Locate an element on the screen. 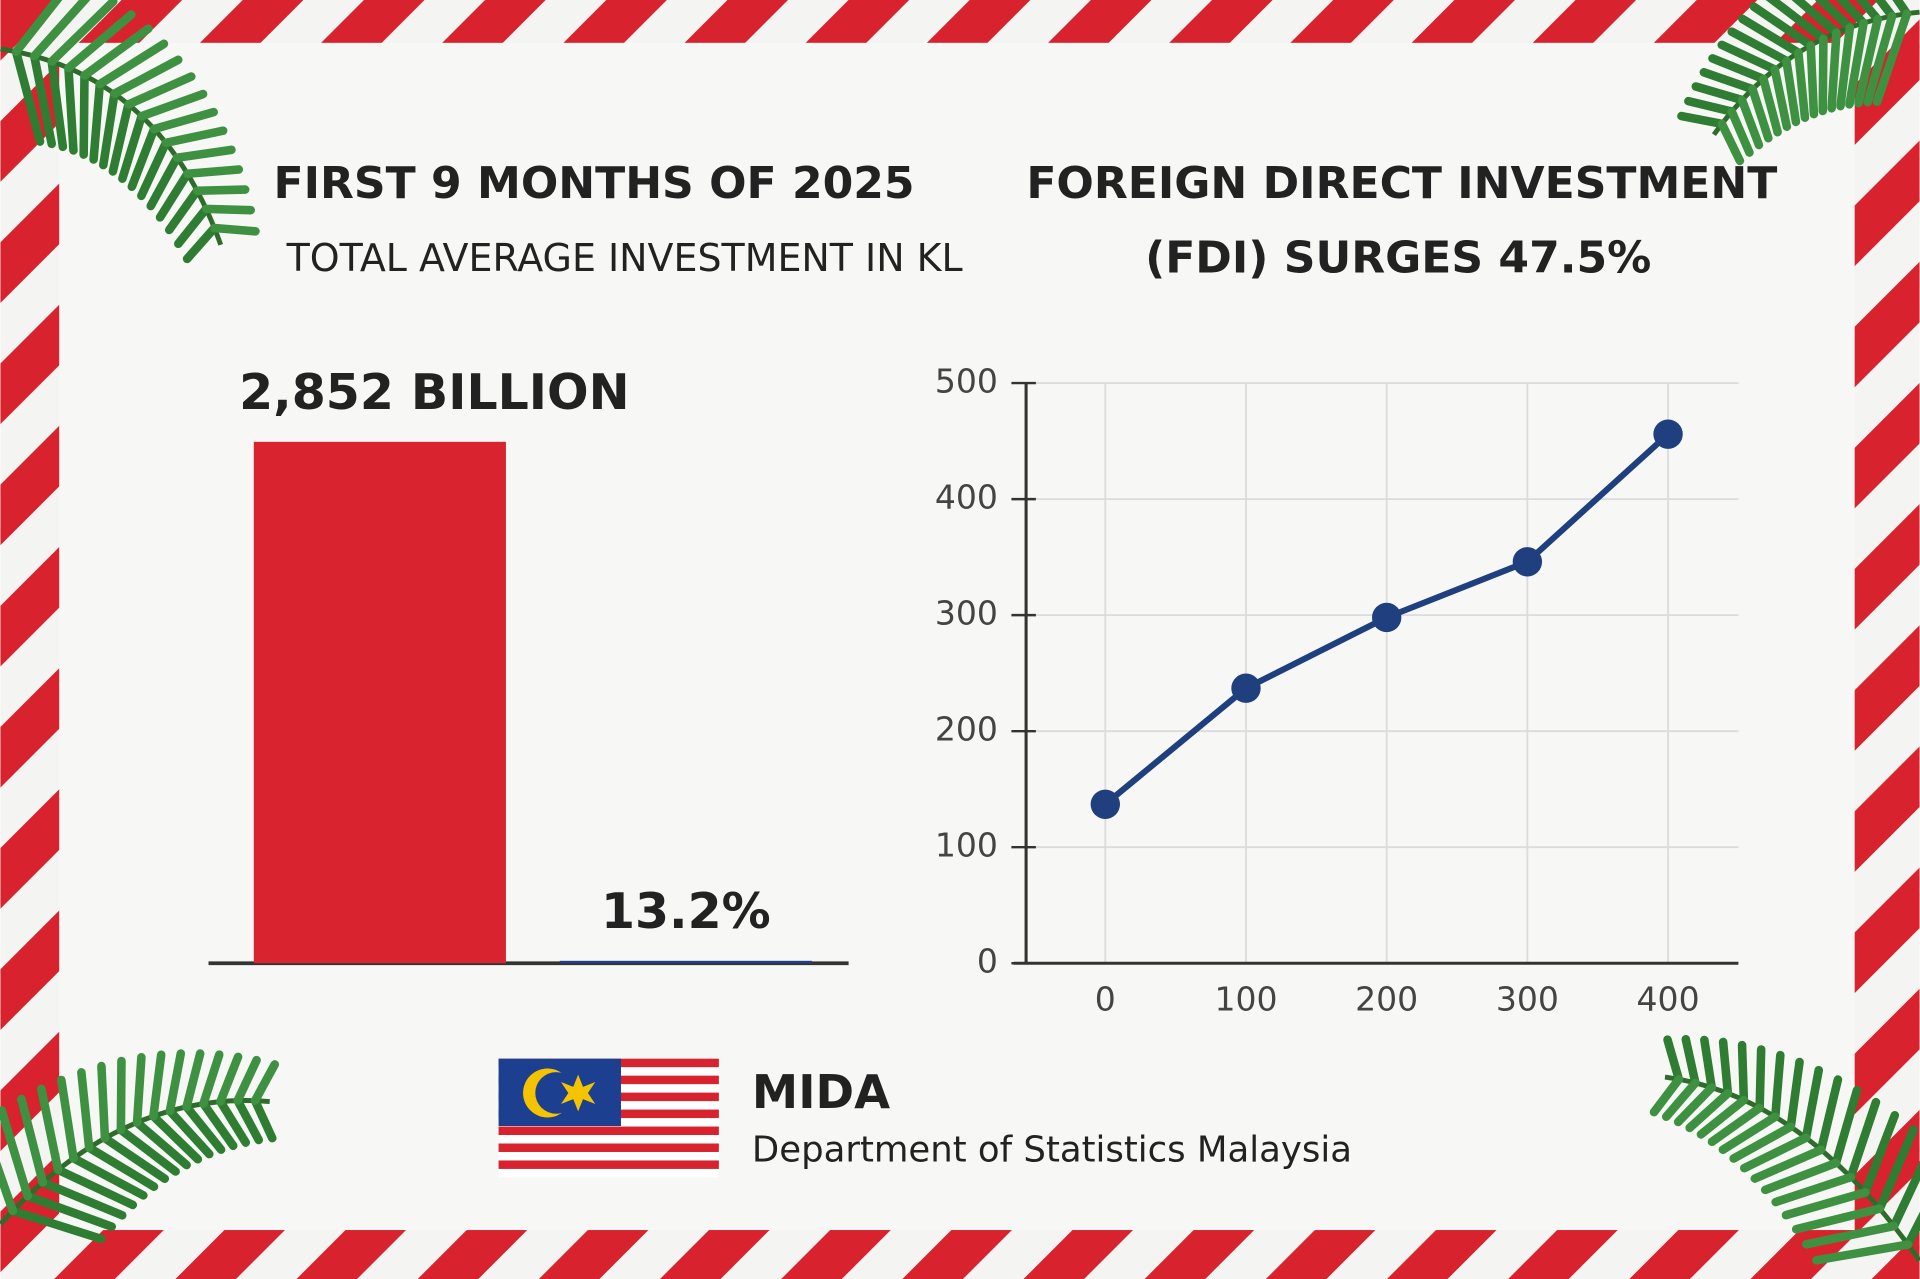 This screenshot has height=1279, width=1920. left-title: FIRST 9 MONTHS OF 2025 is located at coordinates (594, 183).